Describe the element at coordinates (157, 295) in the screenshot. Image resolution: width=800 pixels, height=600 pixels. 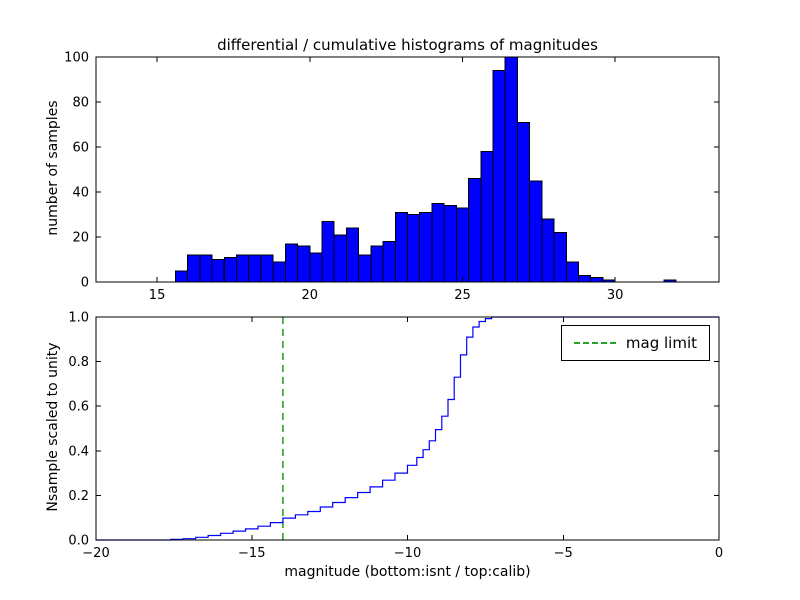
I see `x-tick-label: 15` at that location.